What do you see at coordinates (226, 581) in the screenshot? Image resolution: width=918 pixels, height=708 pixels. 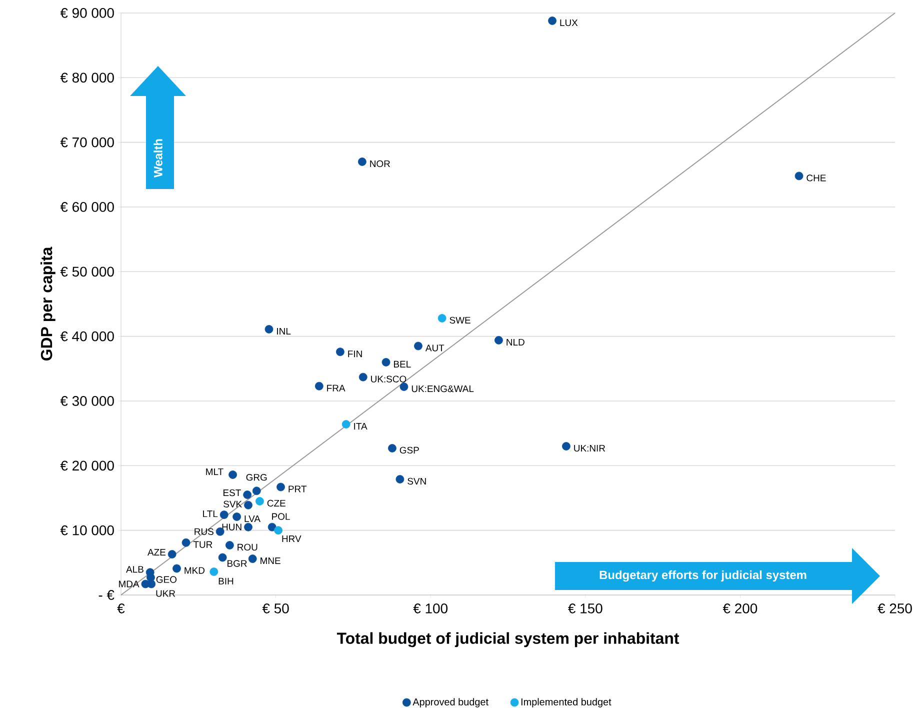 I see `annotation: BIH` at bounding box center [226, 581].